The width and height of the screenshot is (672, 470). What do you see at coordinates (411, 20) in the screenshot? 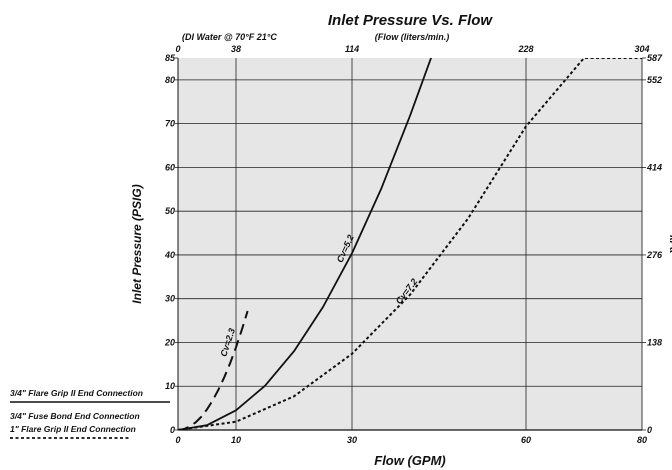
I see `chart-title: Inlet Pressure Vs. Flow` at bounding box center [411, 20].